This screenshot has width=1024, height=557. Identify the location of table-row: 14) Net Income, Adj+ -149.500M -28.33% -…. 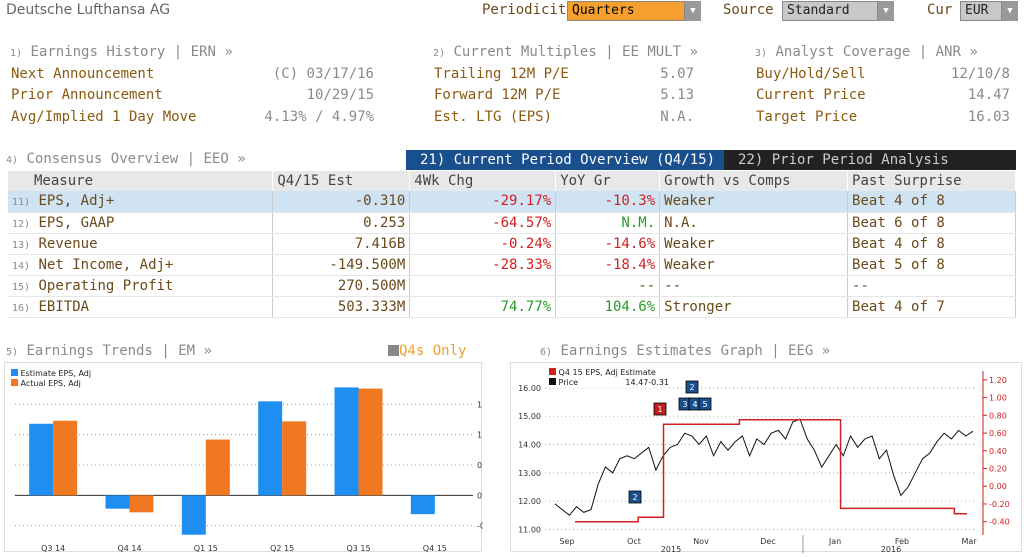
(512, 264).